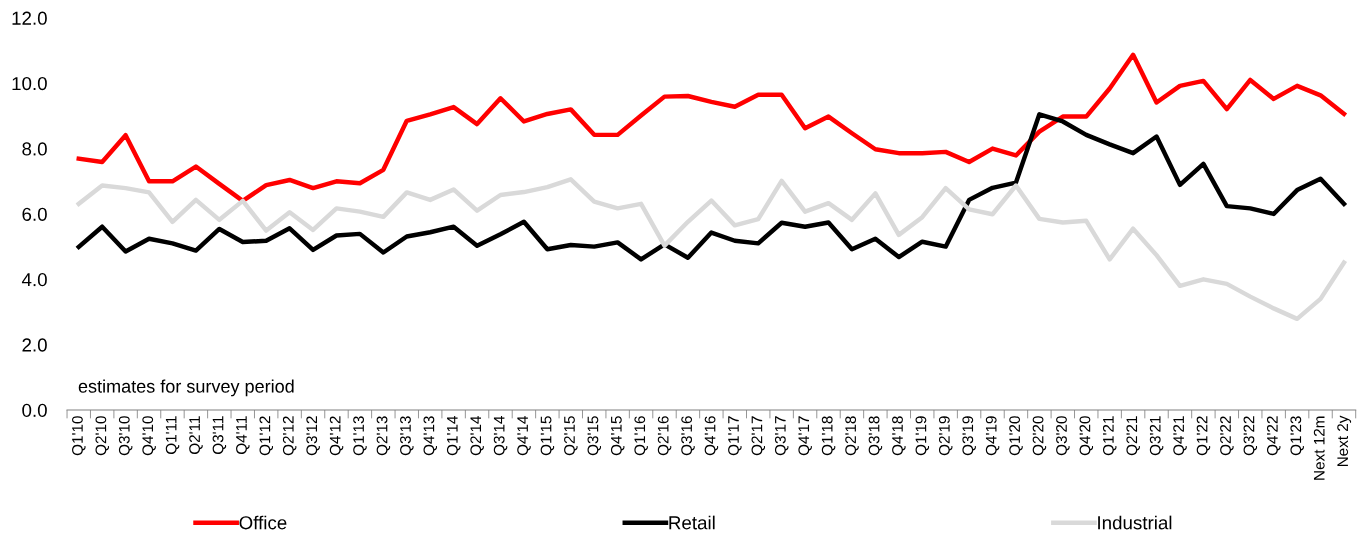  I want to click on x-tick-label: Q3'11, so click(219, 435).